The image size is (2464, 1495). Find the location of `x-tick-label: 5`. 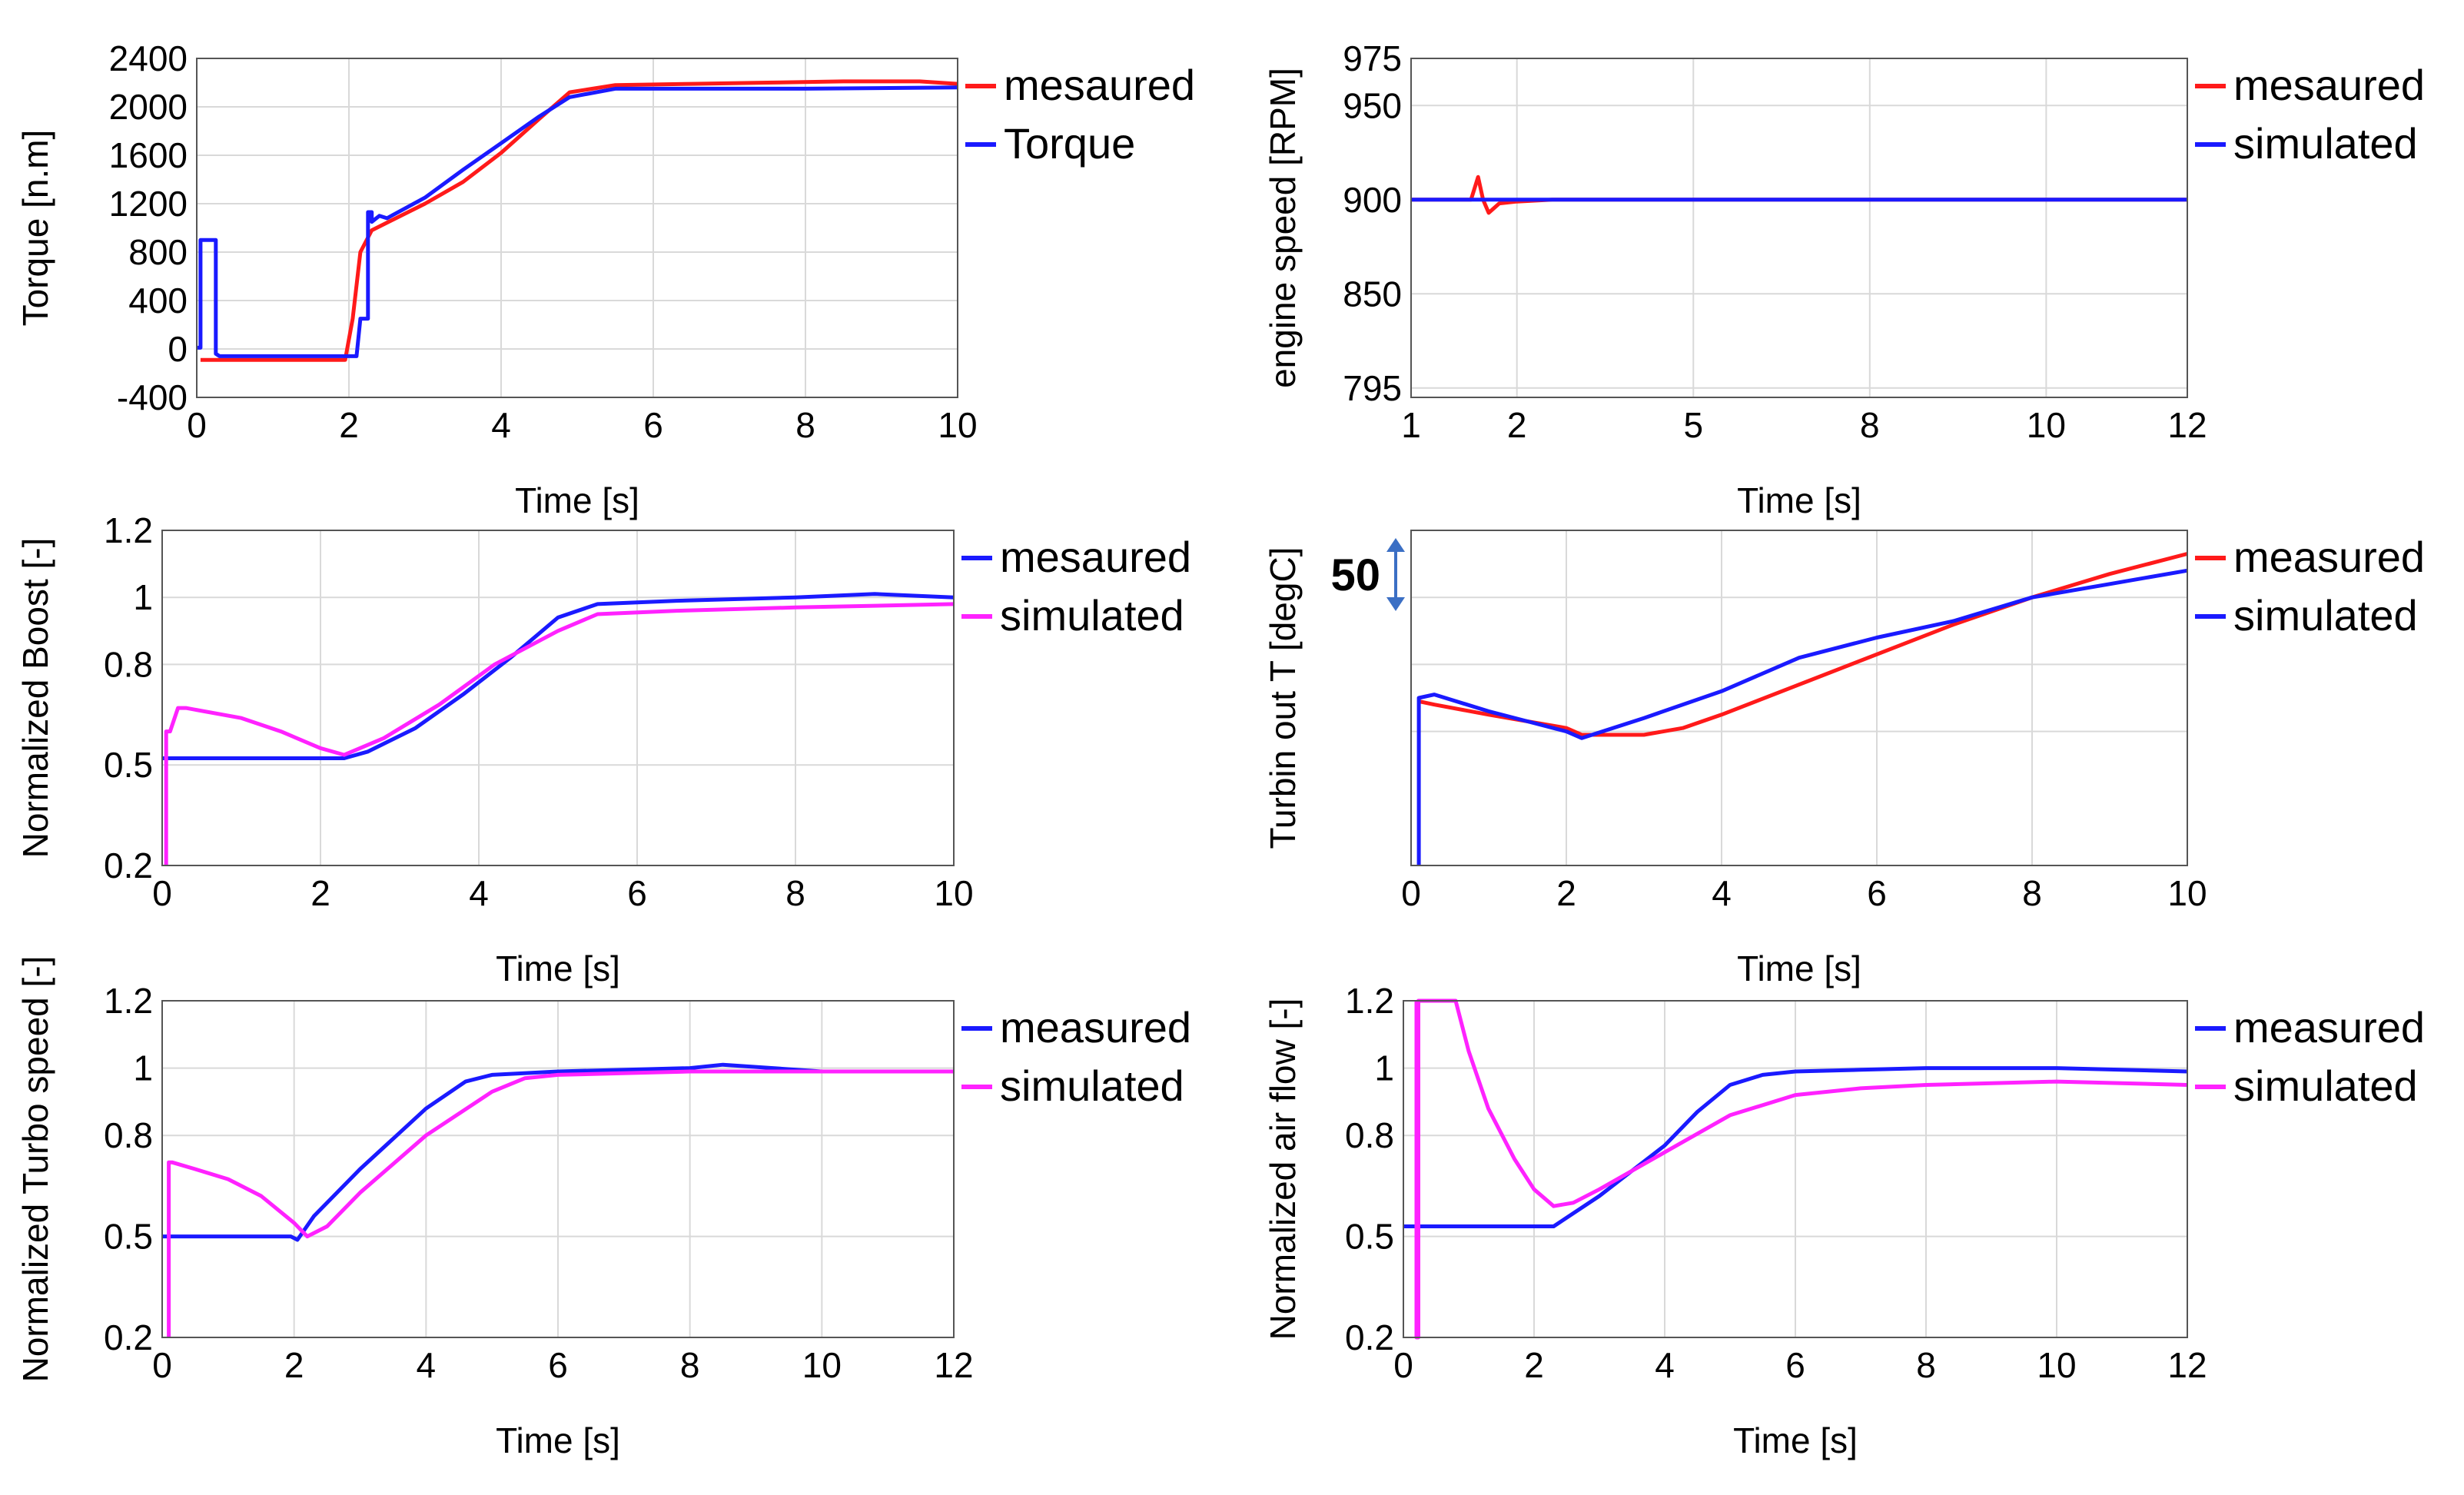

x-tick-label: 5 is located at coordinates (1693, 425).